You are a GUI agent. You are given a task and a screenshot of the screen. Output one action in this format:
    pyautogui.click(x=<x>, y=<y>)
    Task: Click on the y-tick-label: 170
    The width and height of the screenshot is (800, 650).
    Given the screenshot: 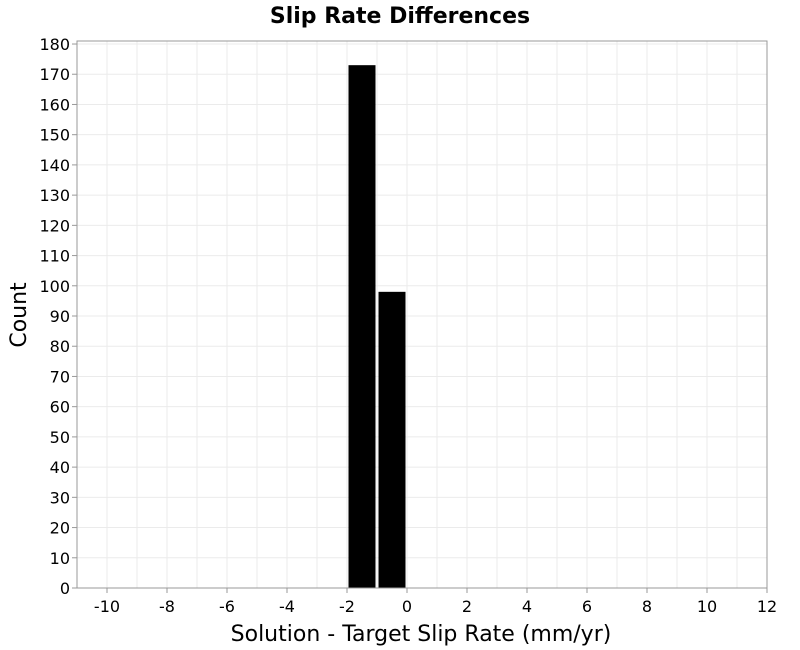 What is the action you would take?
    pyautogui.click(x=54, y=74)
    